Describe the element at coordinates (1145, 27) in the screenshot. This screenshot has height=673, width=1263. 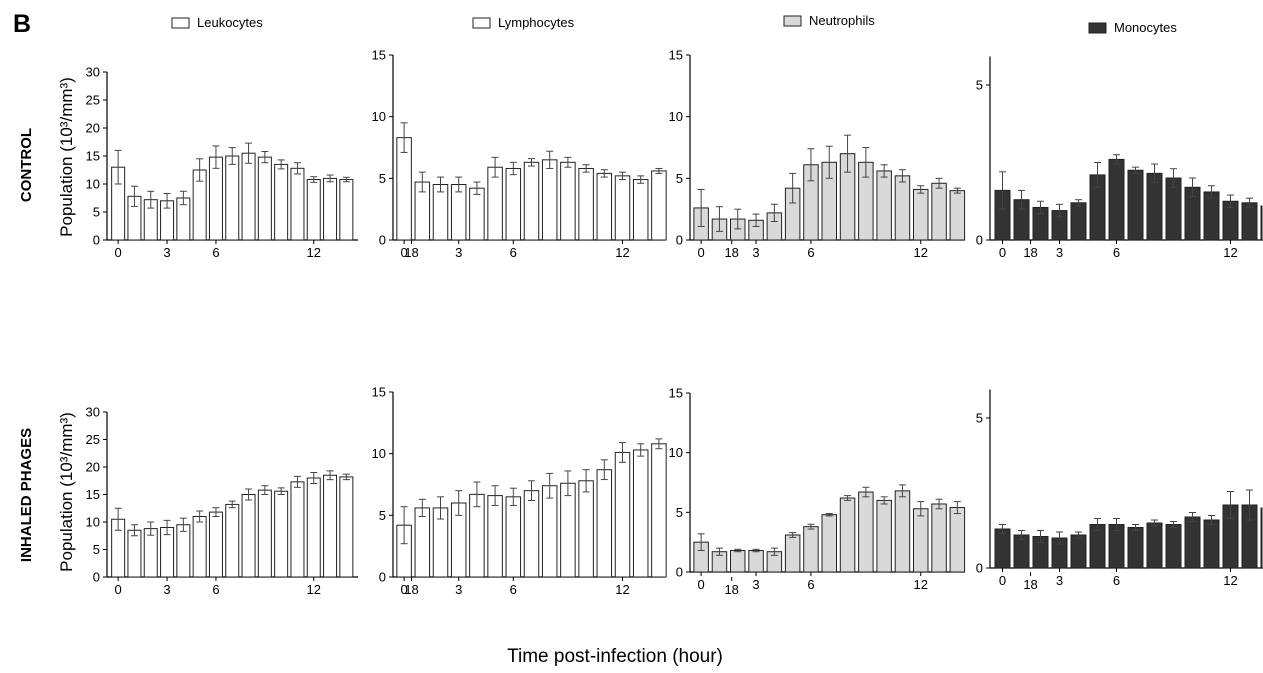
I see `legend-label: Monocytes` at that location.